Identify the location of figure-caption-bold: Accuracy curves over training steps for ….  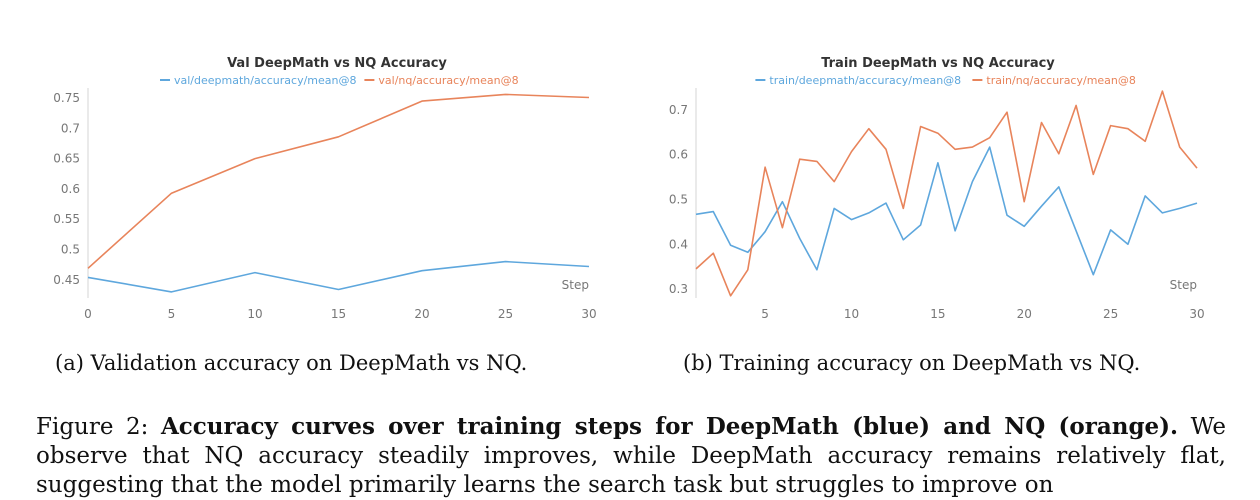
(669, 426).